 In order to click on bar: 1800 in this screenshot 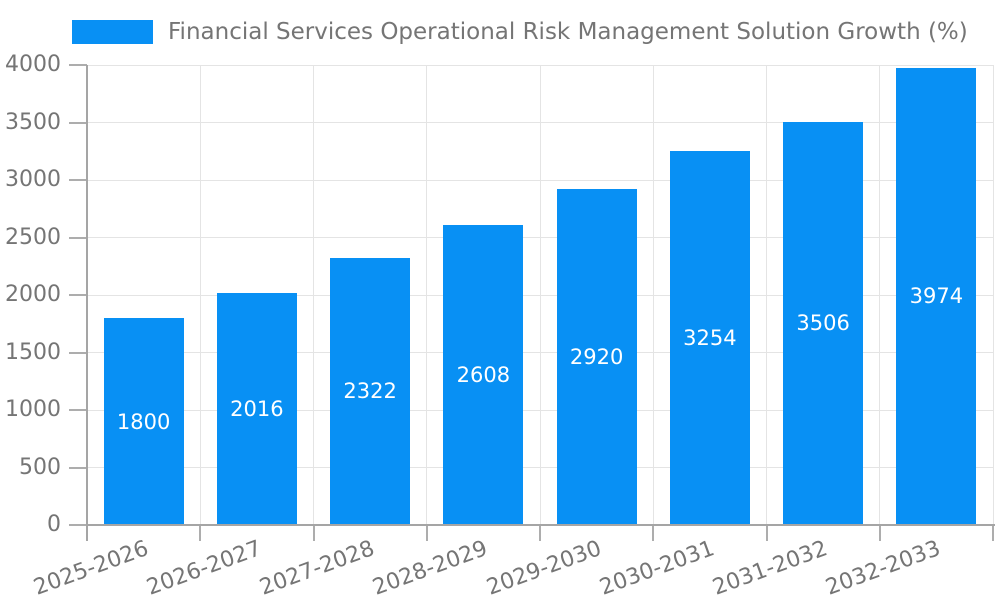, I will do `click(143, 421)`.